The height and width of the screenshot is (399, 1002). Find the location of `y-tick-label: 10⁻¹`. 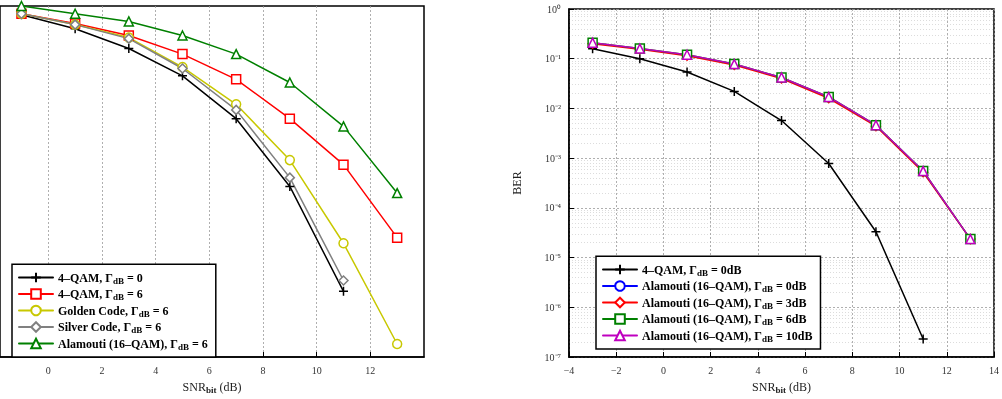

y-tick-label: 10⁻¹ is located at coordinates (553, 59).